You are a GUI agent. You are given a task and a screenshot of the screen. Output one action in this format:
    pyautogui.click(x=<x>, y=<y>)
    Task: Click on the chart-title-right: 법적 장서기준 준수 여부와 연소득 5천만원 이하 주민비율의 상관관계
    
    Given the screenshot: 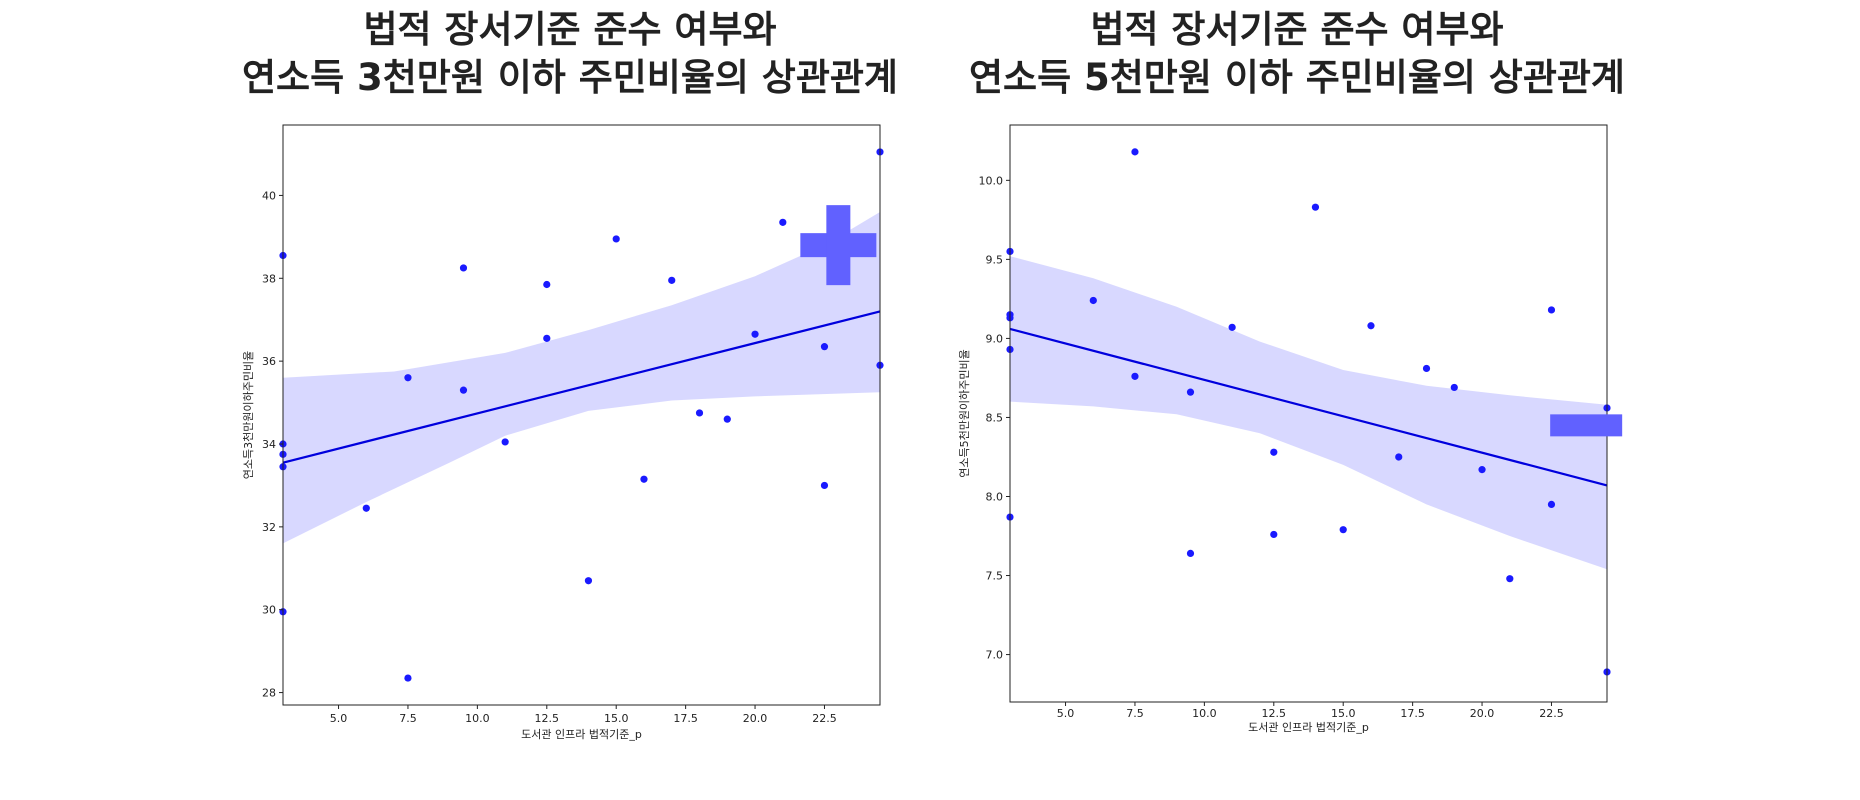 What is the action you would take?
    pyautogui.click(x=1297, y=54)
    